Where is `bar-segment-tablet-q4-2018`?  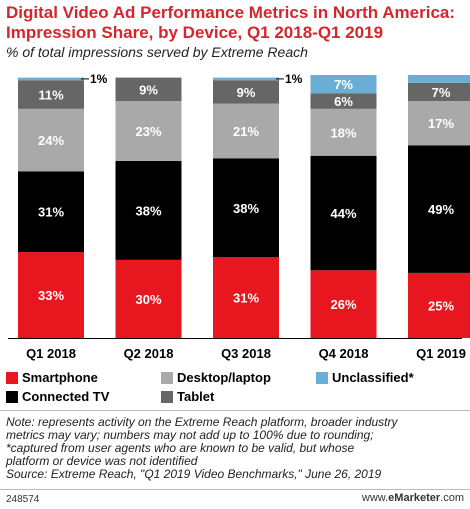 bar-segment-tablet-q4-2018 is located at coordinates (343, 101).